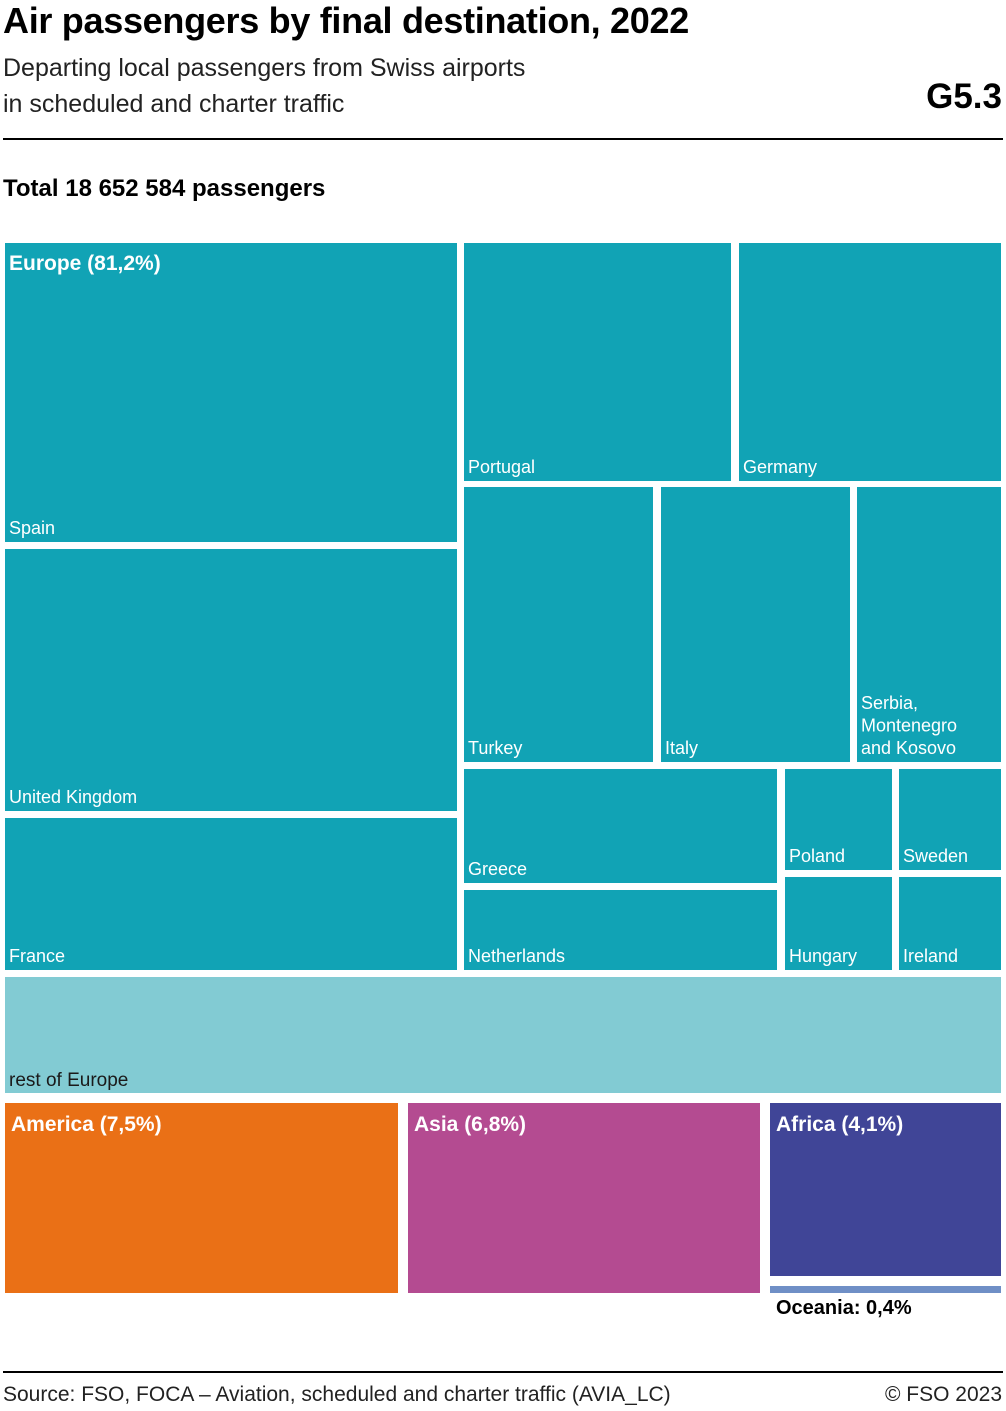 Image resolution: width=1006 pixels, height=1411 pixels. Describe the element at coordinates (584, 1198) in the screenshot. I see `tile-asia` at that location.